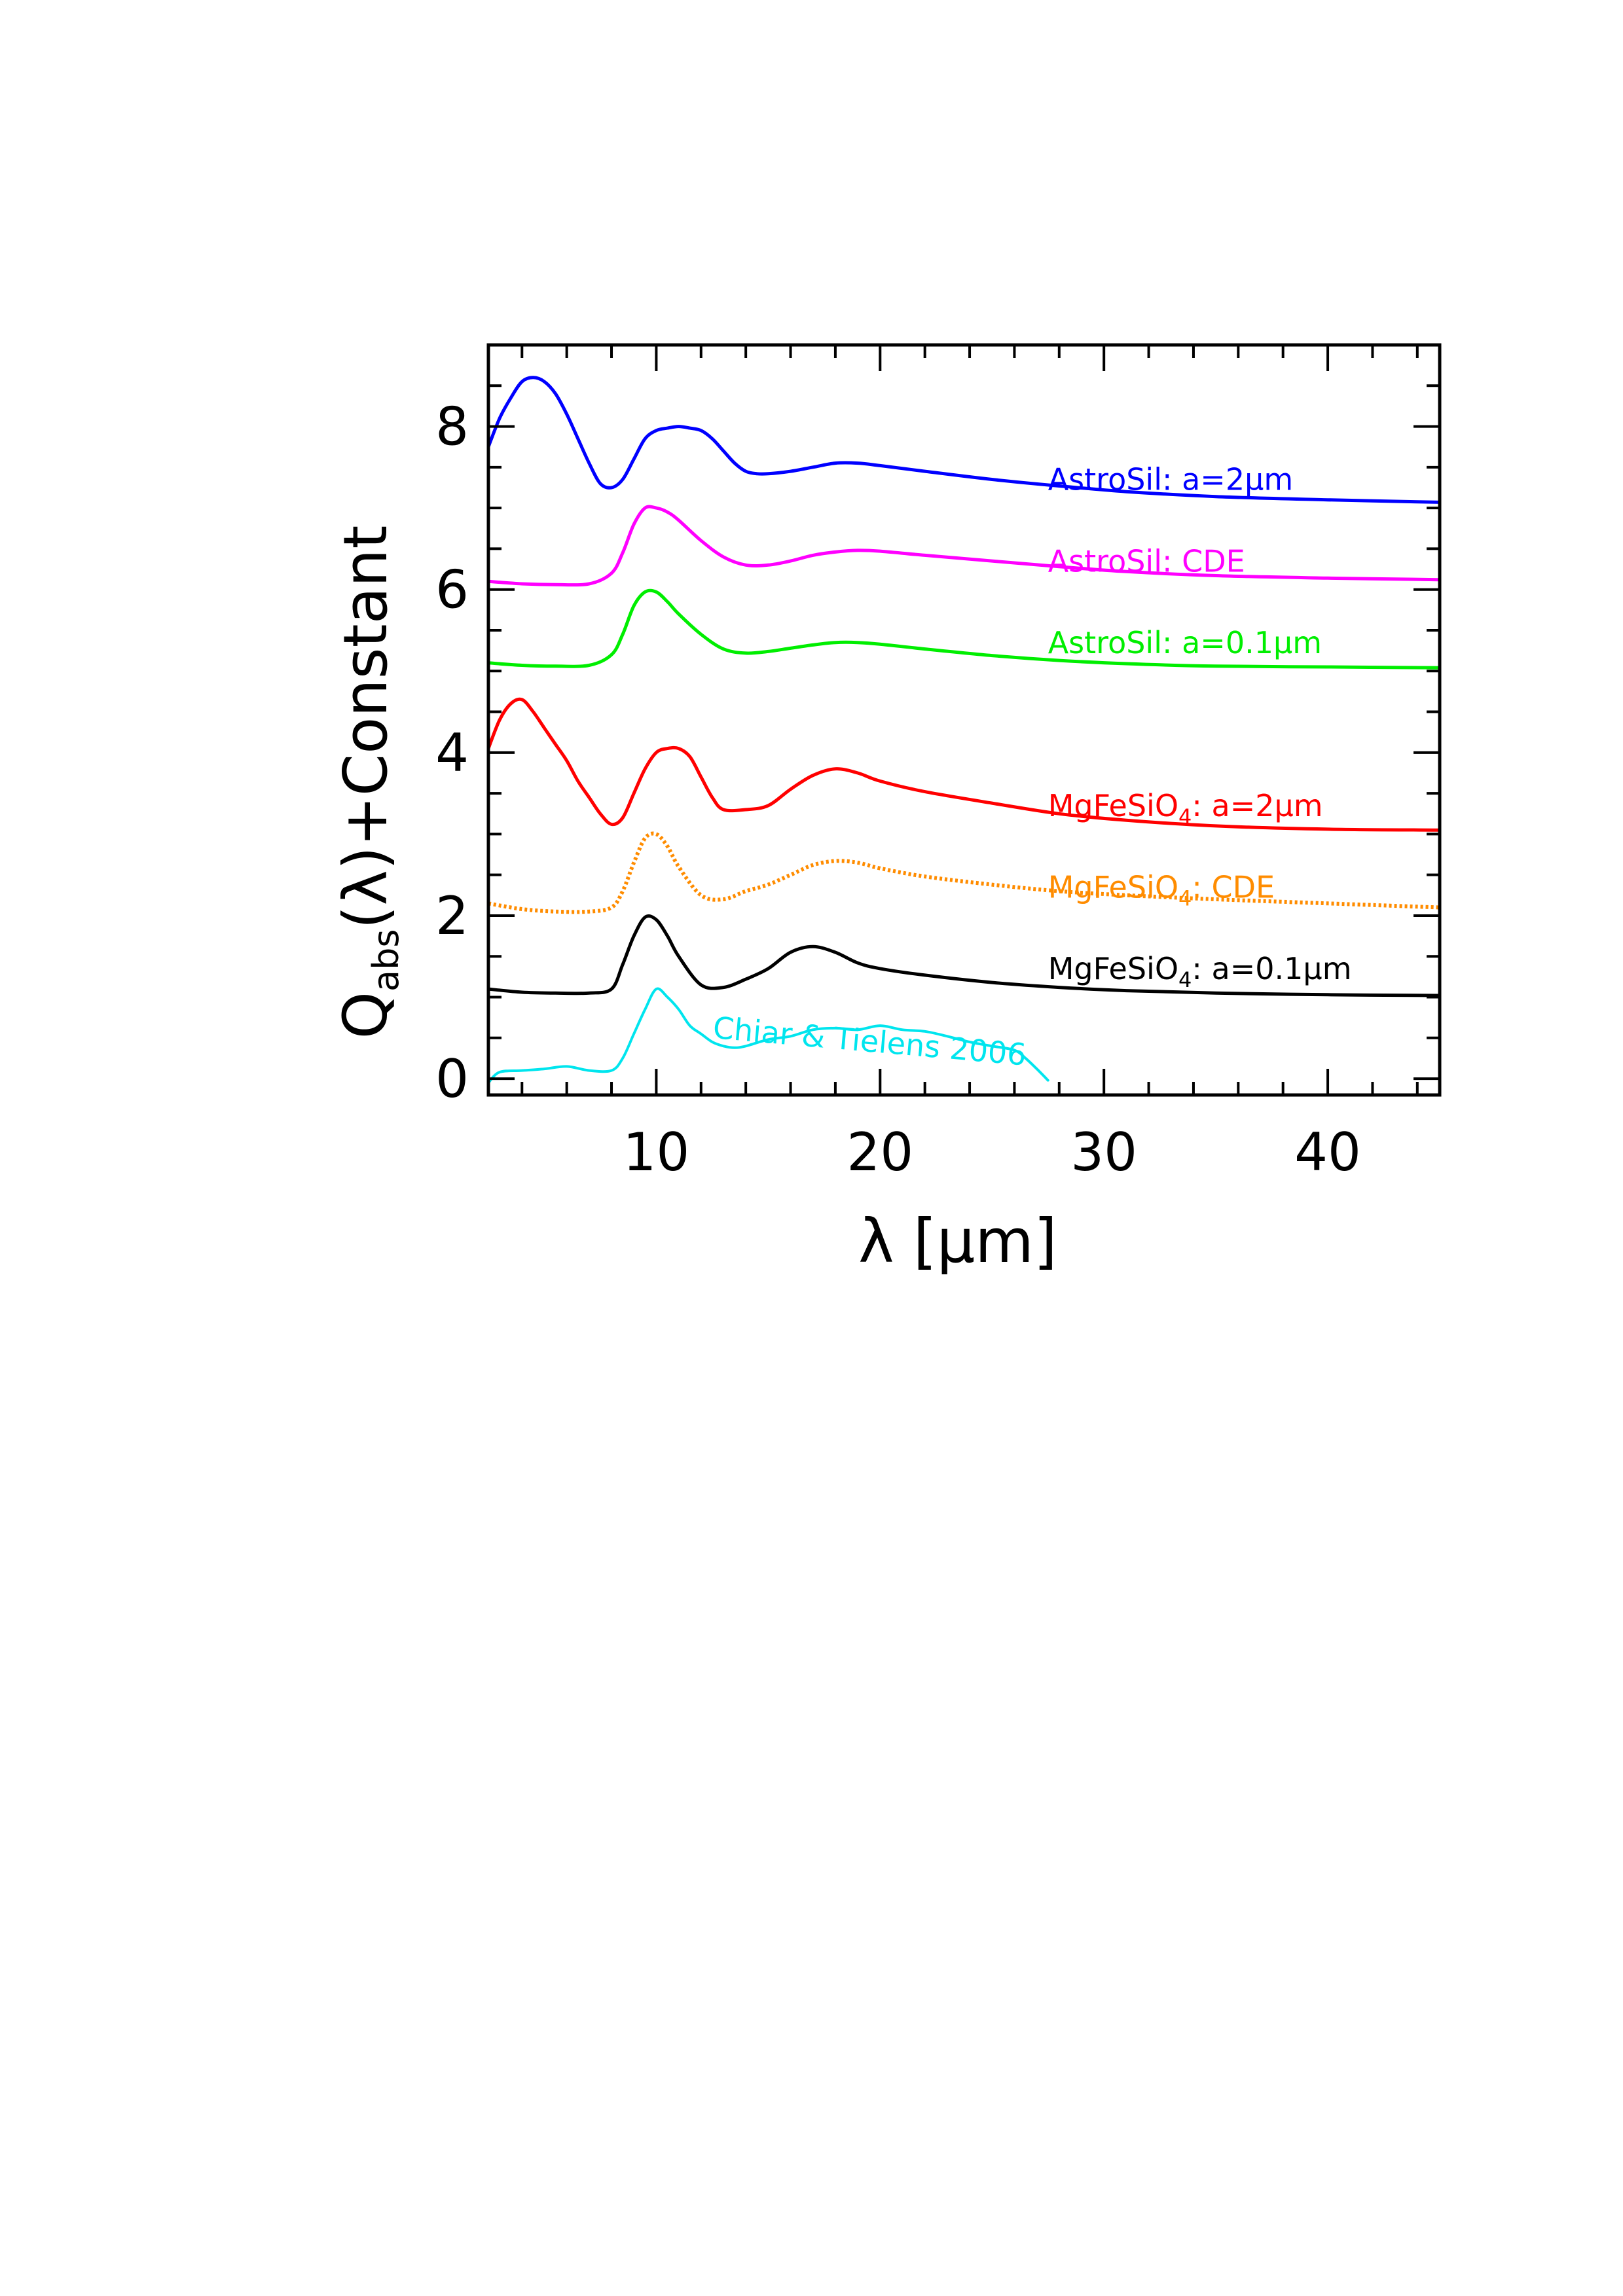  What do you see at coordinates (964, 764) in the screenshot?
I see `series-line-mgfesio4-2um` at bounding box center [964, 764].